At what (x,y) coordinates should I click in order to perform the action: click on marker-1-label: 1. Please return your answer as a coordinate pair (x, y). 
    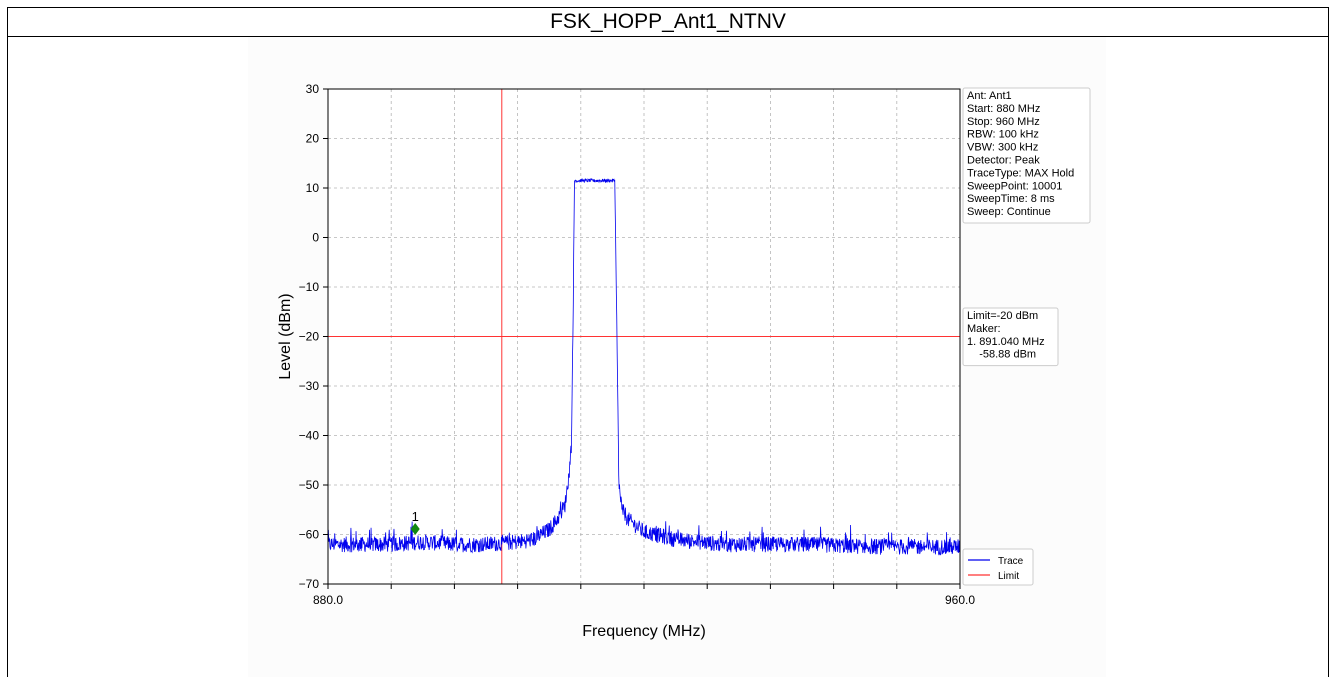
    Looking at the image, I should click on (415, 516).